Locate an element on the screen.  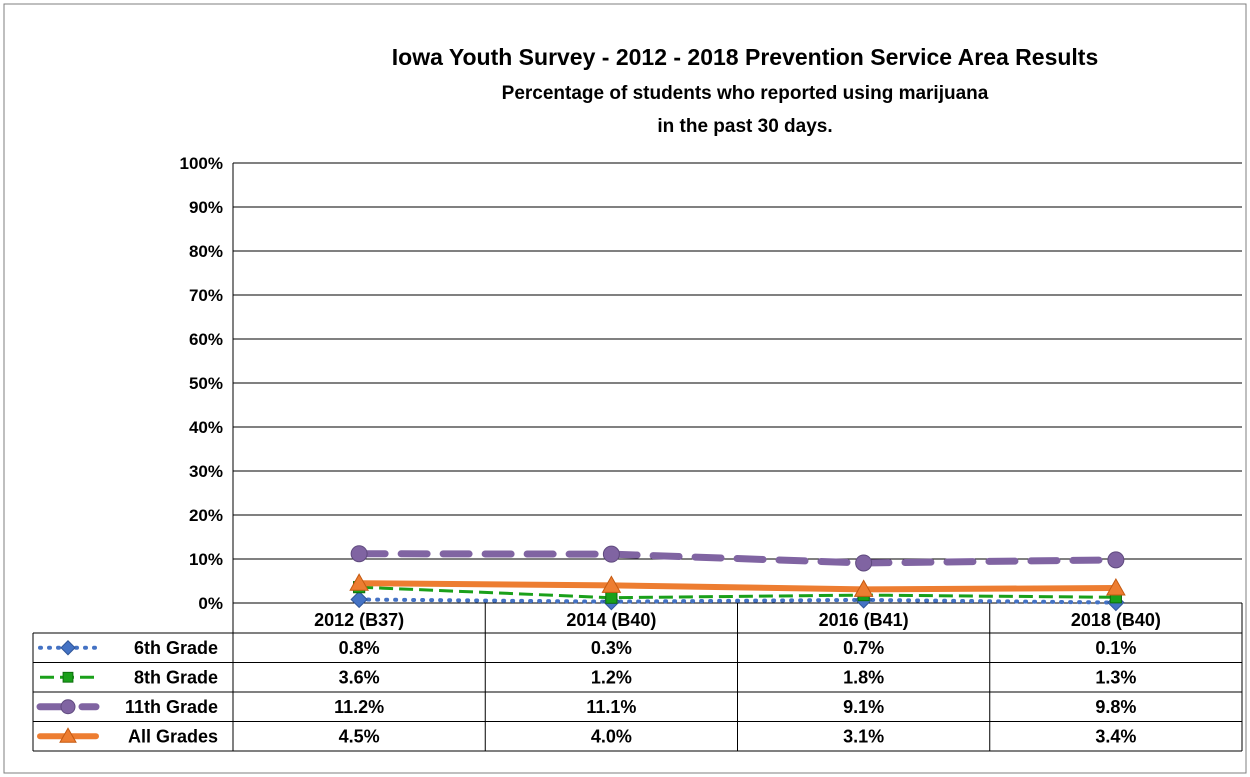
table-cell-value: 11.1% is located at coordinates (611, 707).